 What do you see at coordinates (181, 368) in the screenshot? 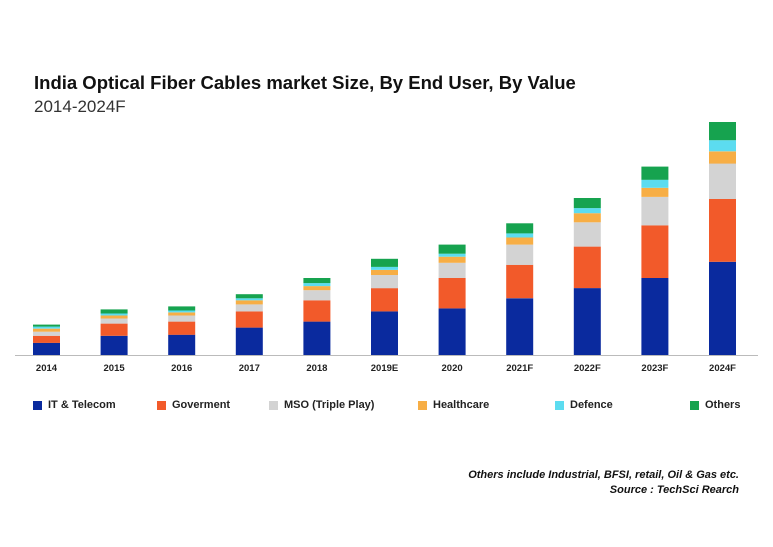
I see `x-tick-label: 2016` at bounding box center [181, 368].